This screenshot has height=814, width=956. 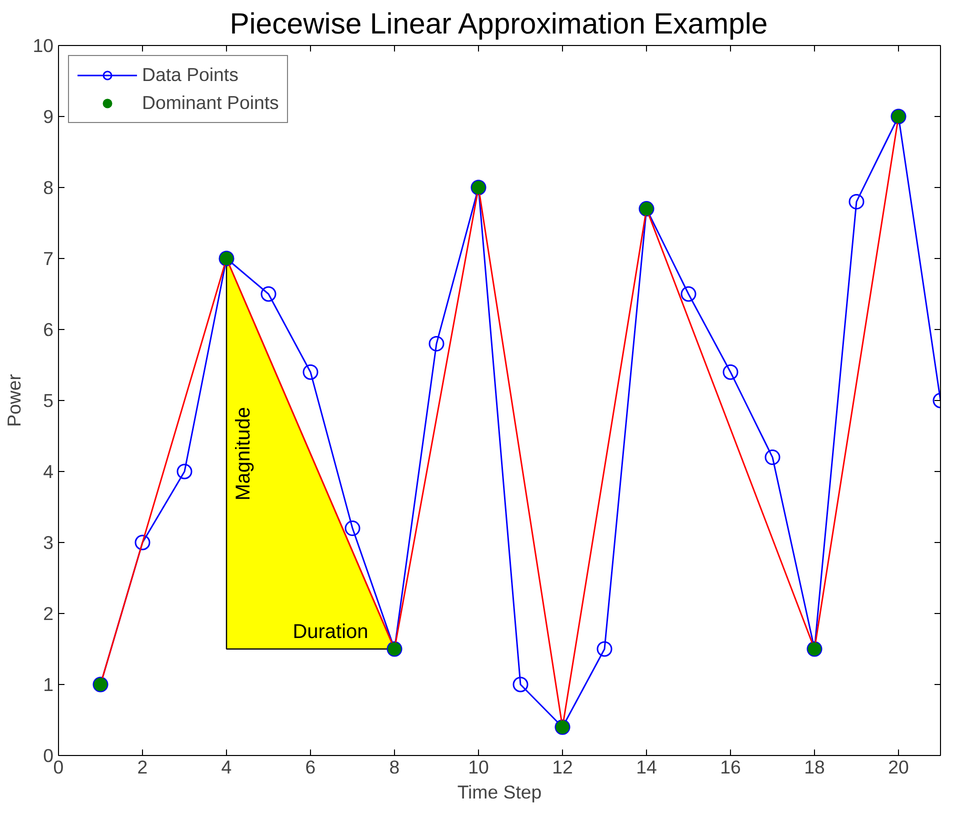 I want to click on y-tick-label: 6, so click(x=48, y=329).